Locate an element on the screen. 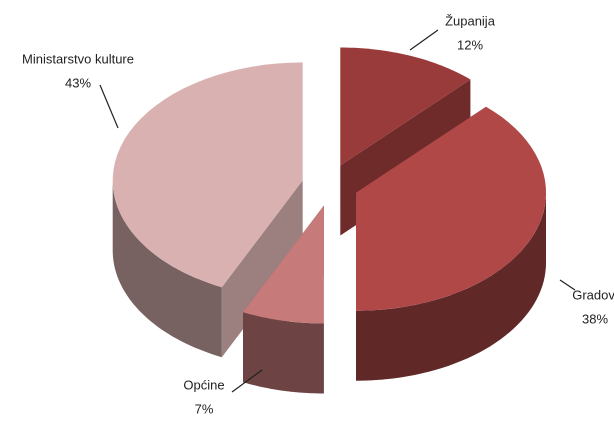 The image size is (614, 427). slice-group is located at coordinates (283, 299).